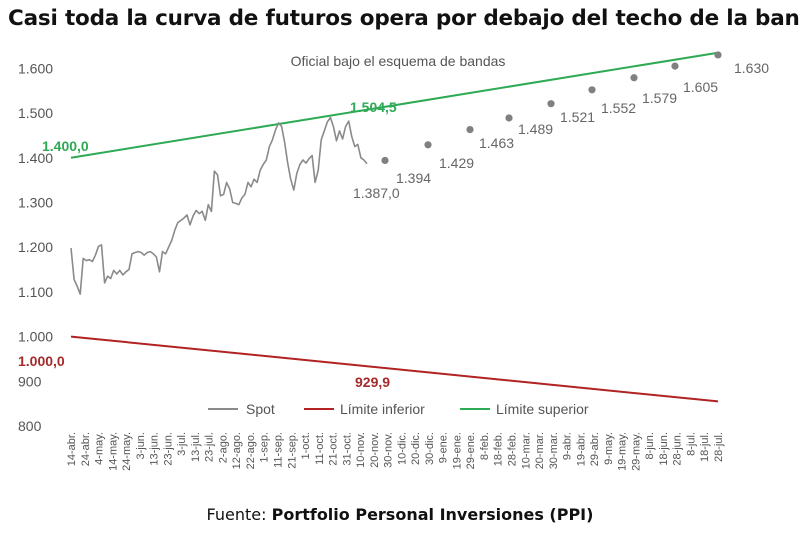  What do you see at coordinates (457, 450) in the screenshot?
I see `x-tick-label: 19-ene.` at bounding box center [457, 450].